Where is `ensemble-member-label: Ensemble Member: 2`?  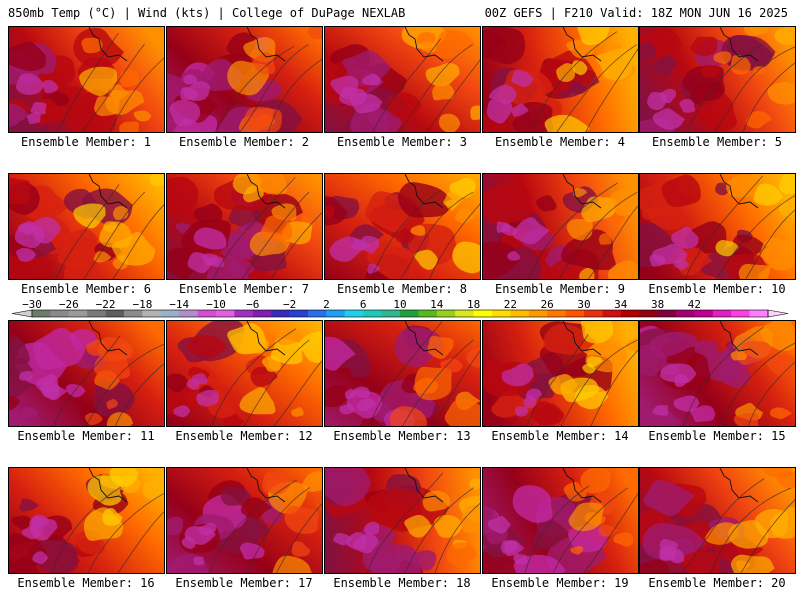
ensemble-member-label: Ensemble Member: 2 is located at coordinates (244, 142).